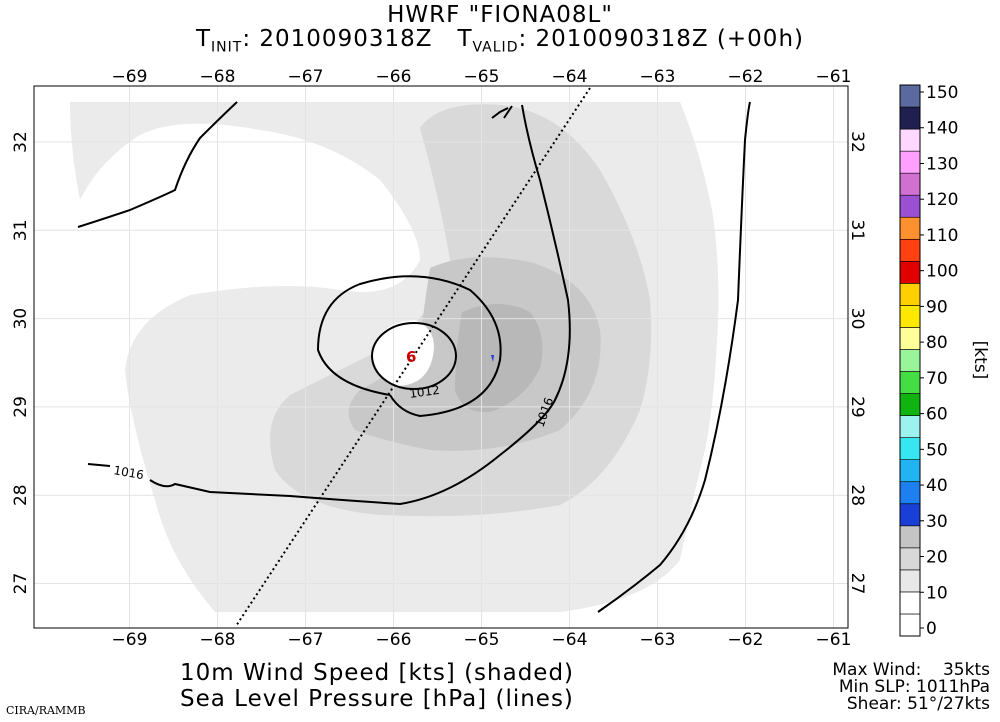 The image size is (1000, 722). Describe the element at coordinates (942, 272) in the screenshot. I see `colorbar-level-label: 100` at that location.